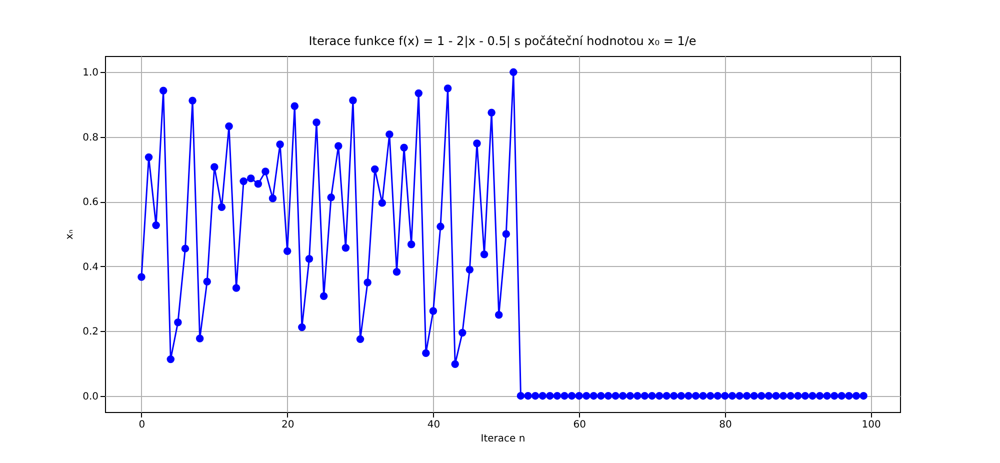  I want to click on y-tick-label: 0.8, so click(90, 138).